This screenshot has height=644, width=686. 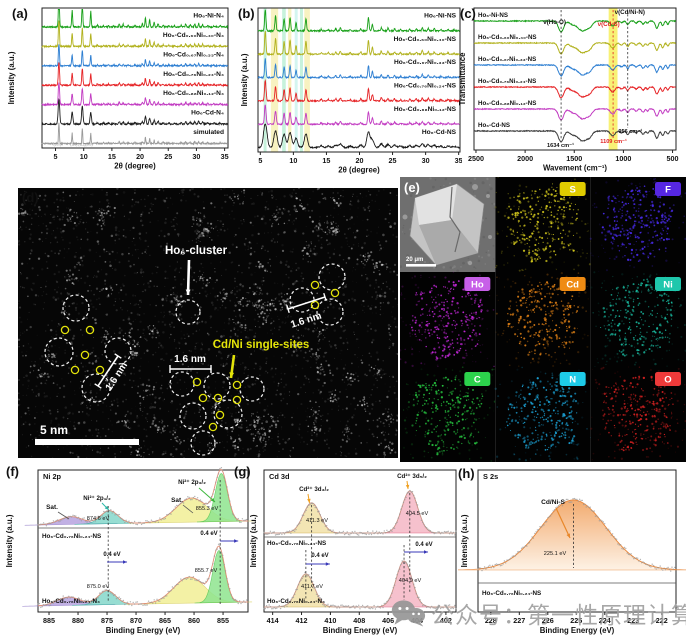 I want to click on series-label: Ho₆-Cd₀.₈₈Ni₀.₁₂-N₄, so click(x=193, y=93).